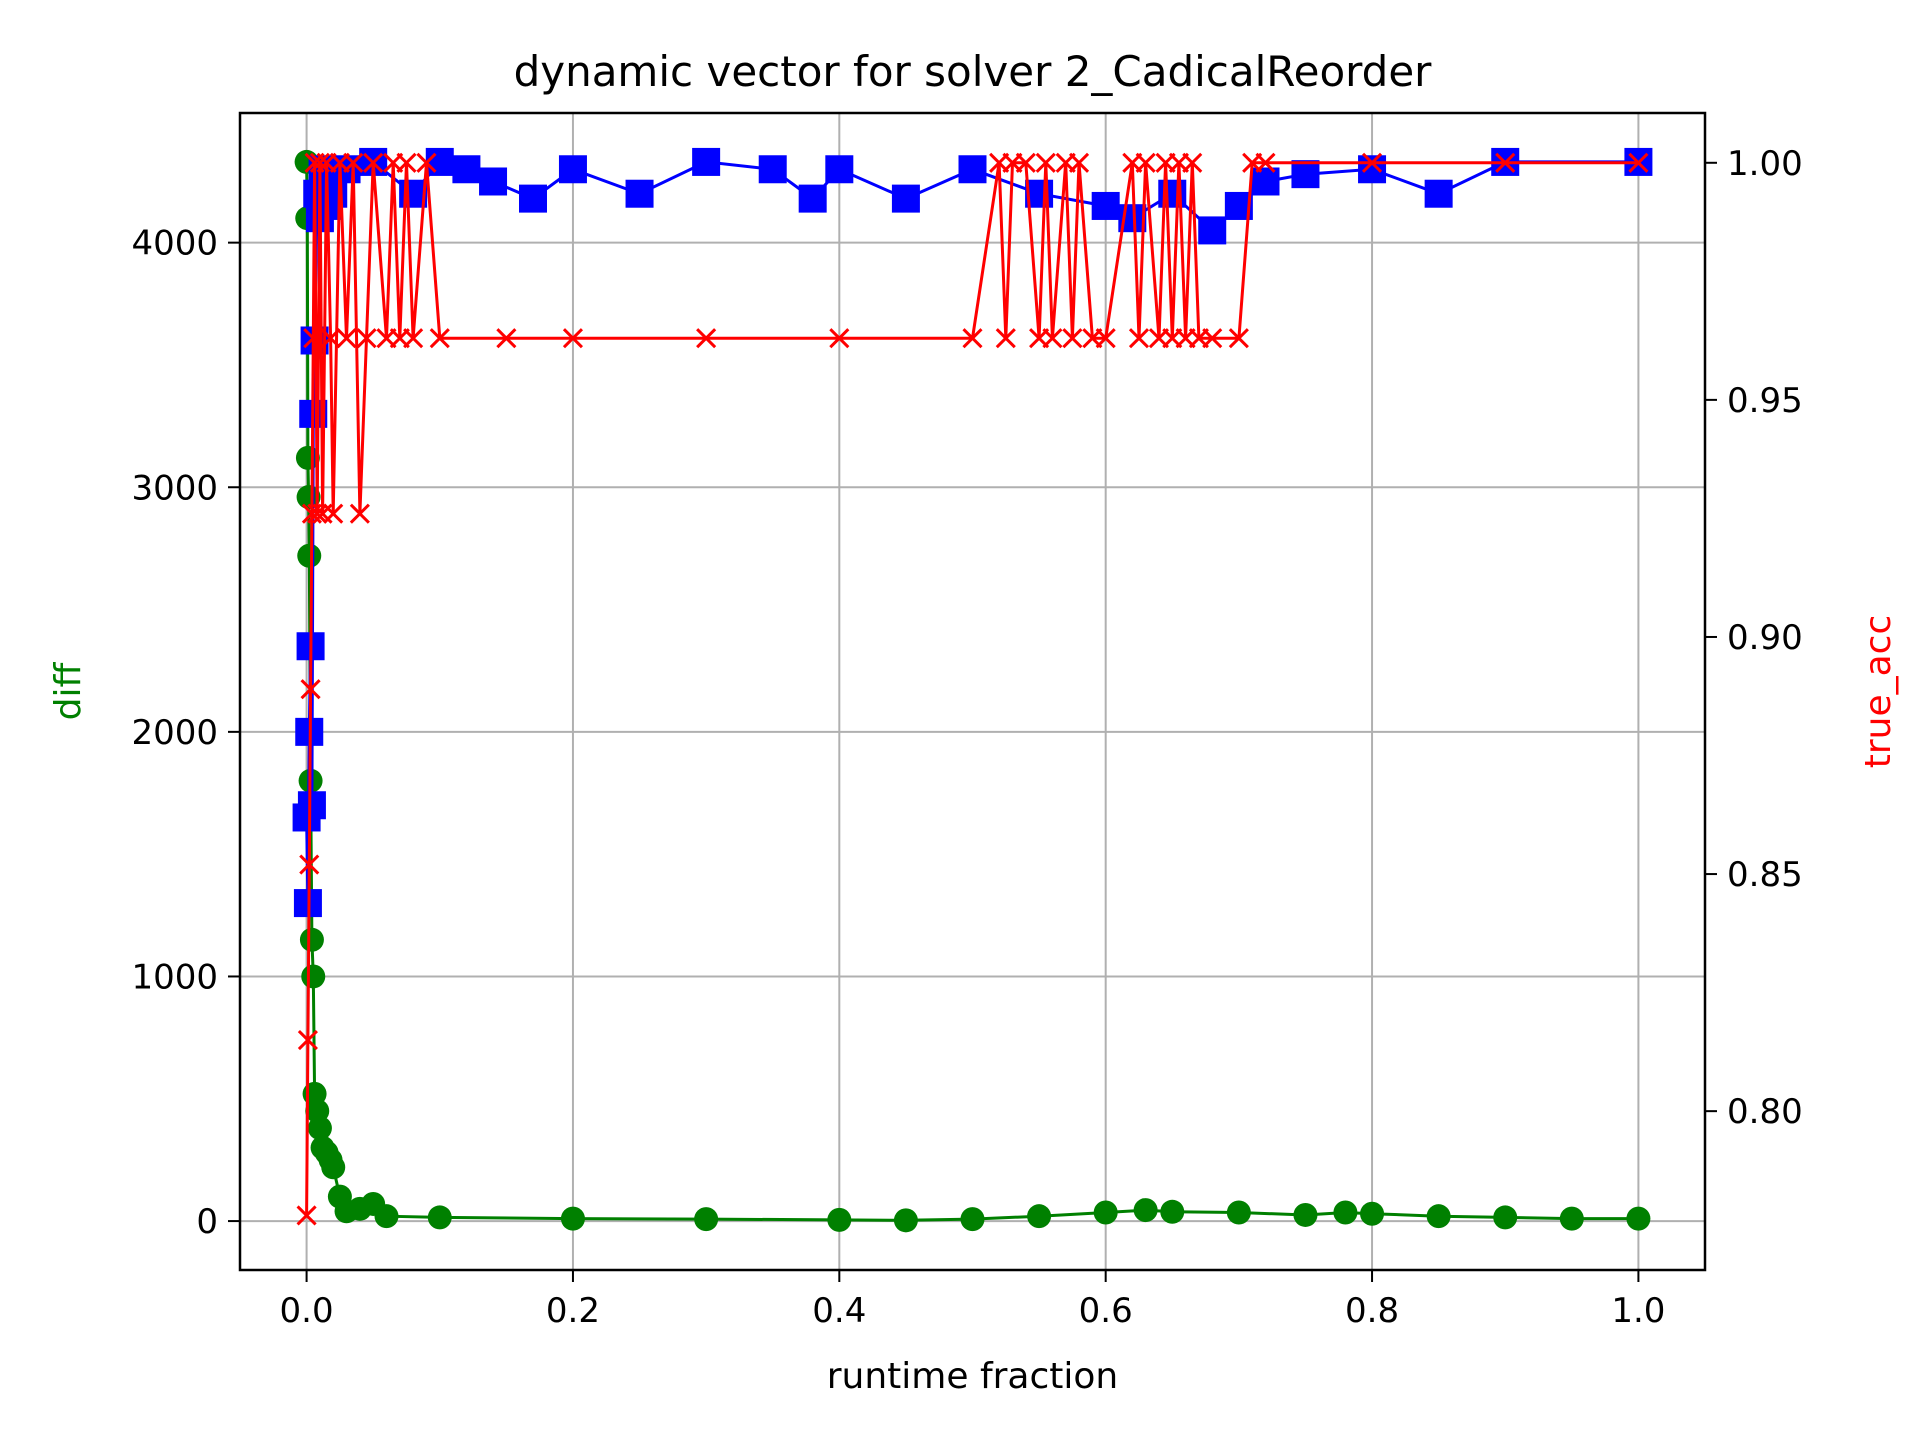 The width and height of the screenshot is (1920, 1440). Describe the element at coordinates (1372, 1311) in the screenshot. I see `x-tick-label: 0.8` at that location.